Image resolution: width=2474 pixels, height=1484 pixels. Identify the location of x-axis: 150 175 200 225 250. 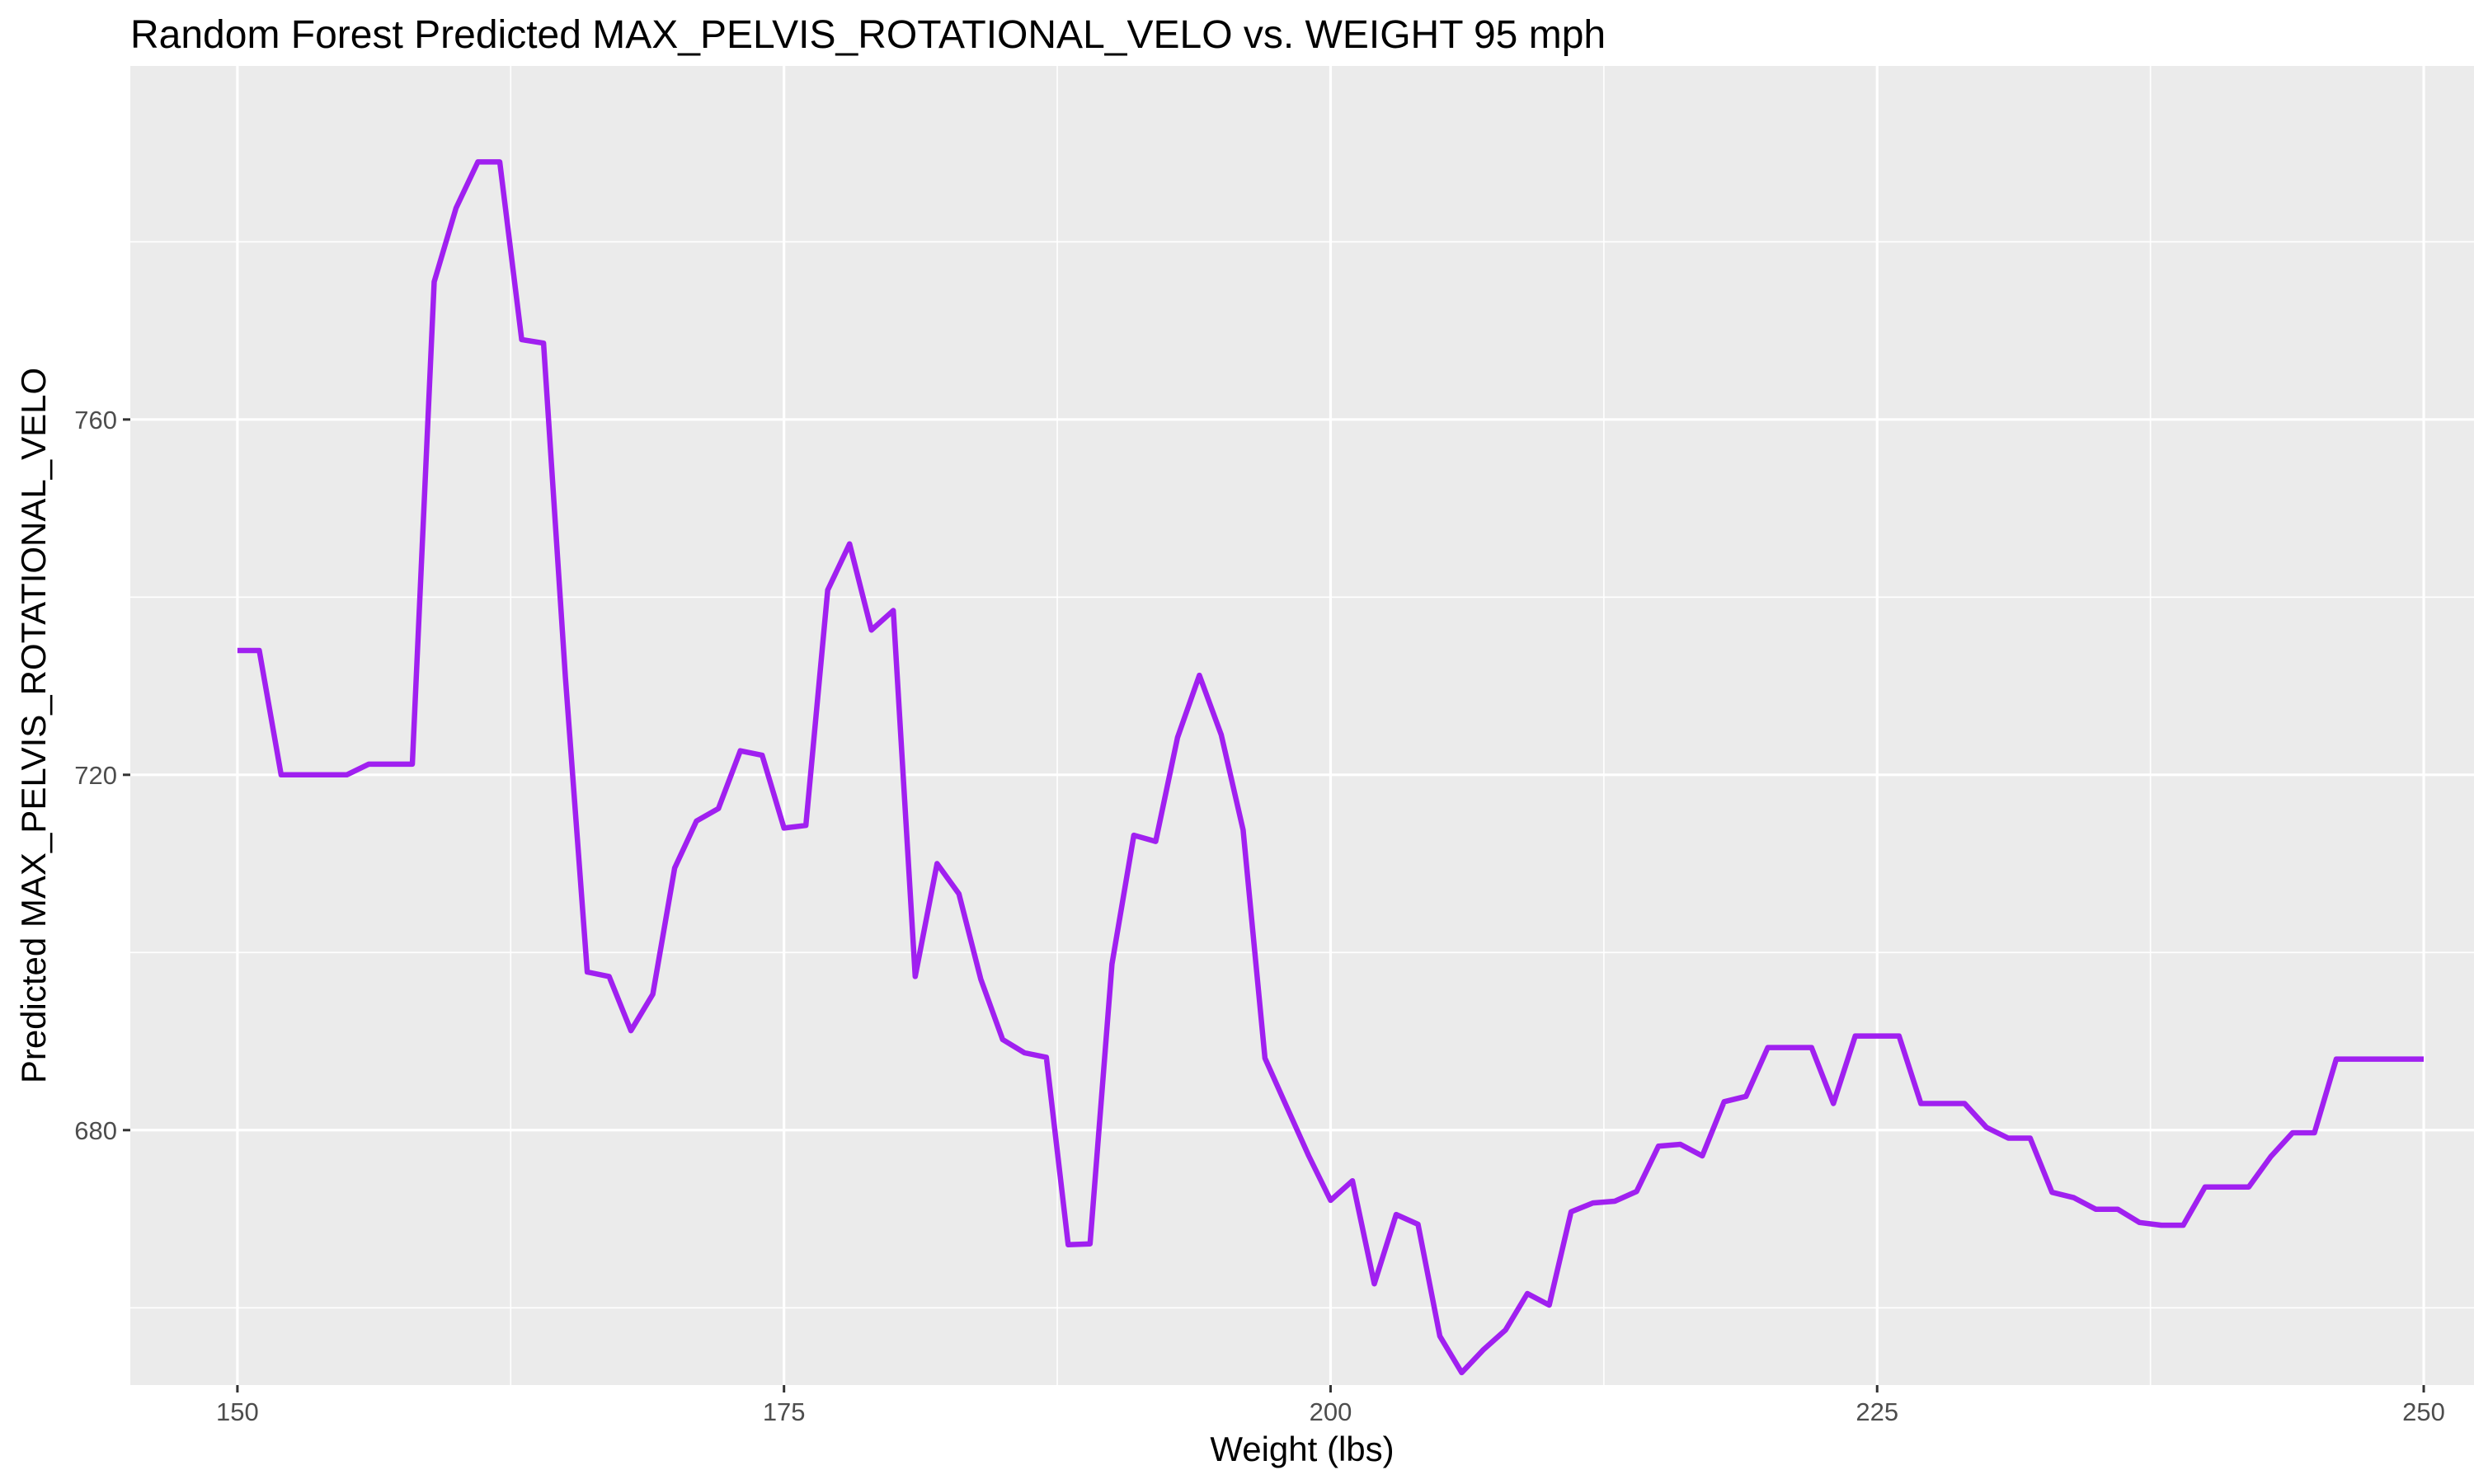
(1330, 1405).